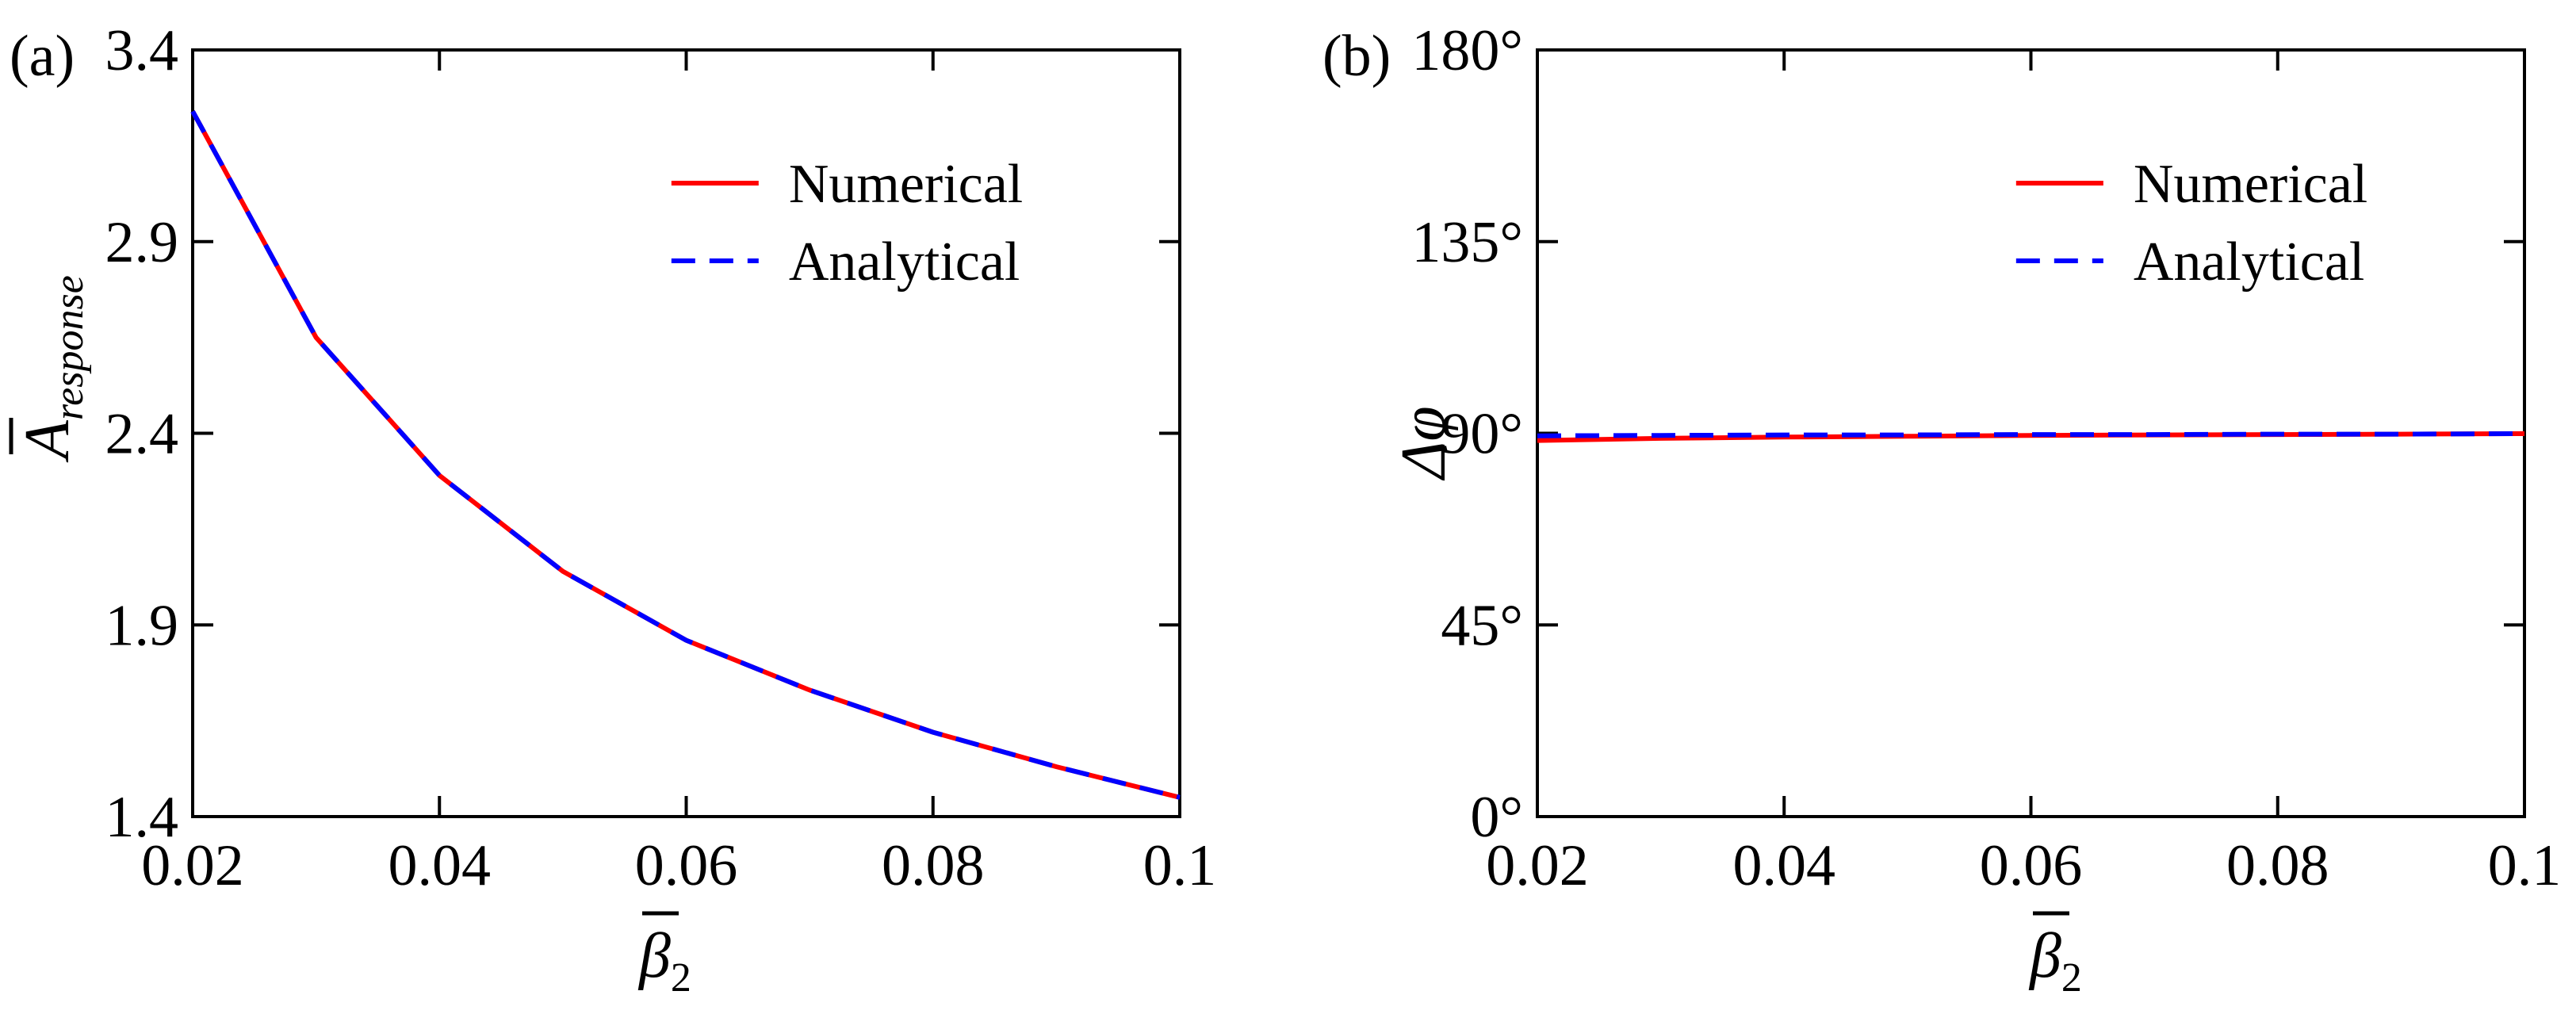 This screenshot has width=2576, height=1014. Describe the element at coordinates (2031, 434) in the screenshot. I see `panel-b-series-analytical-line` at that location.